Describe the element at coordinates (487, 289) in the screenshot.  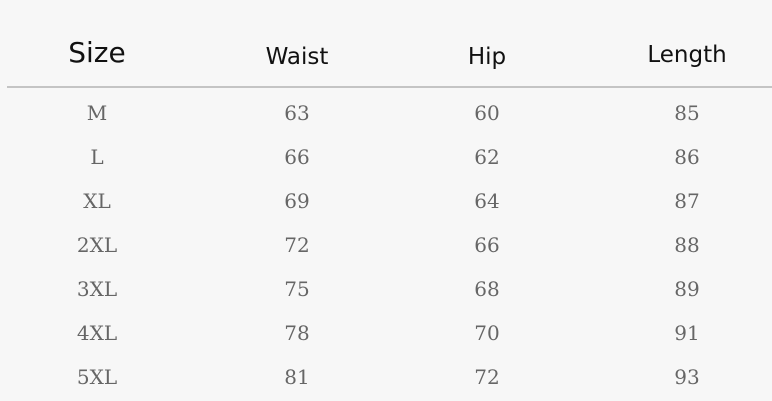
I see `table-cell-hip: 68` at that location.